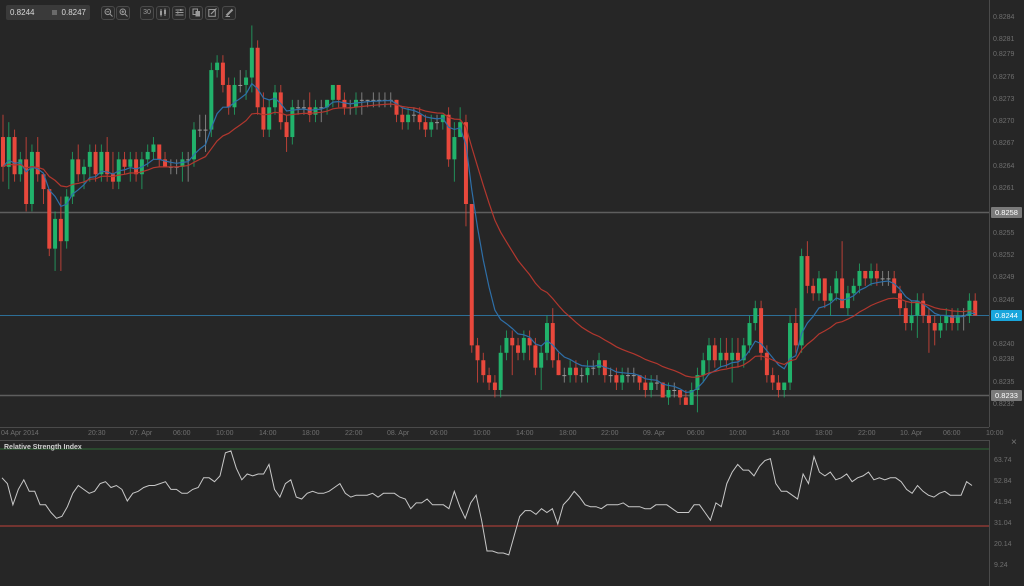 The image size is (1024, 586). Describe the element at coordinates (54, 12) in the screenshot. I see `spread-indicator` at that location.